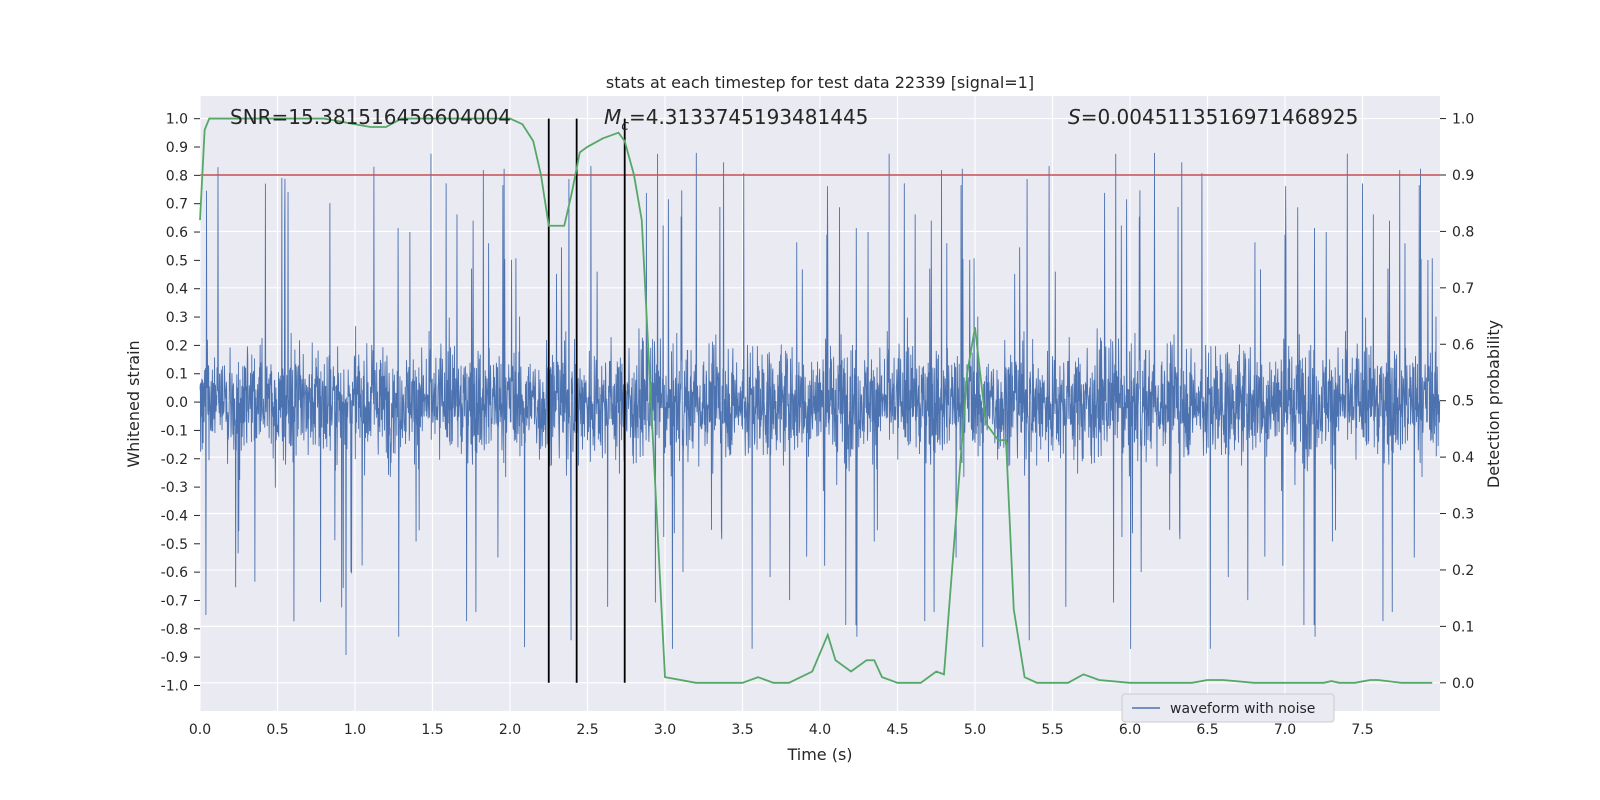 Image resolution: width=1600 pixels, height=800 pixels. Describe the element at coordinates (174, 460) in the screenshot. I see `y-left-tick-label: -0.2` at that location.